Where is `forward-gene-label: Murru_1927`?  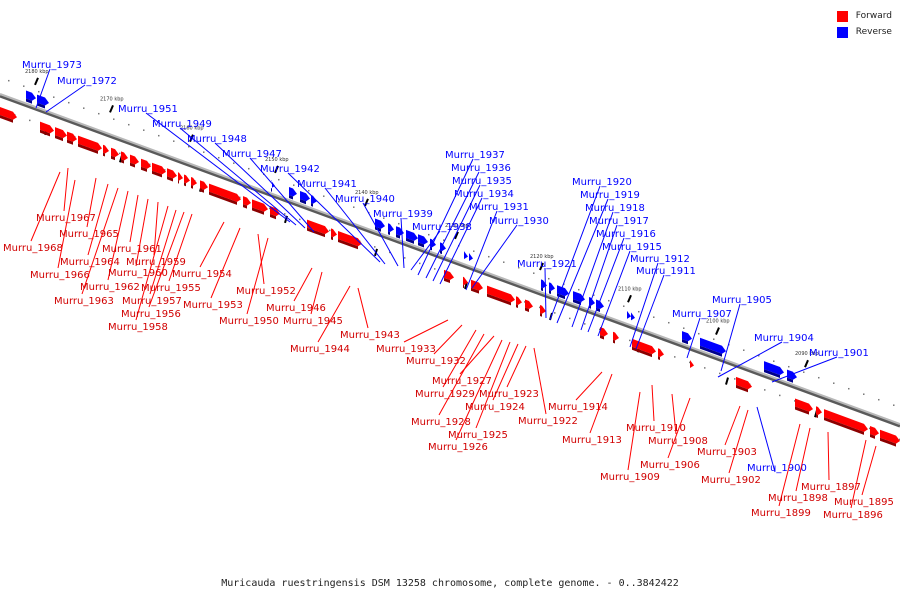
forward-gene-label: Murru_1927 is located at coordinates (462, 381).